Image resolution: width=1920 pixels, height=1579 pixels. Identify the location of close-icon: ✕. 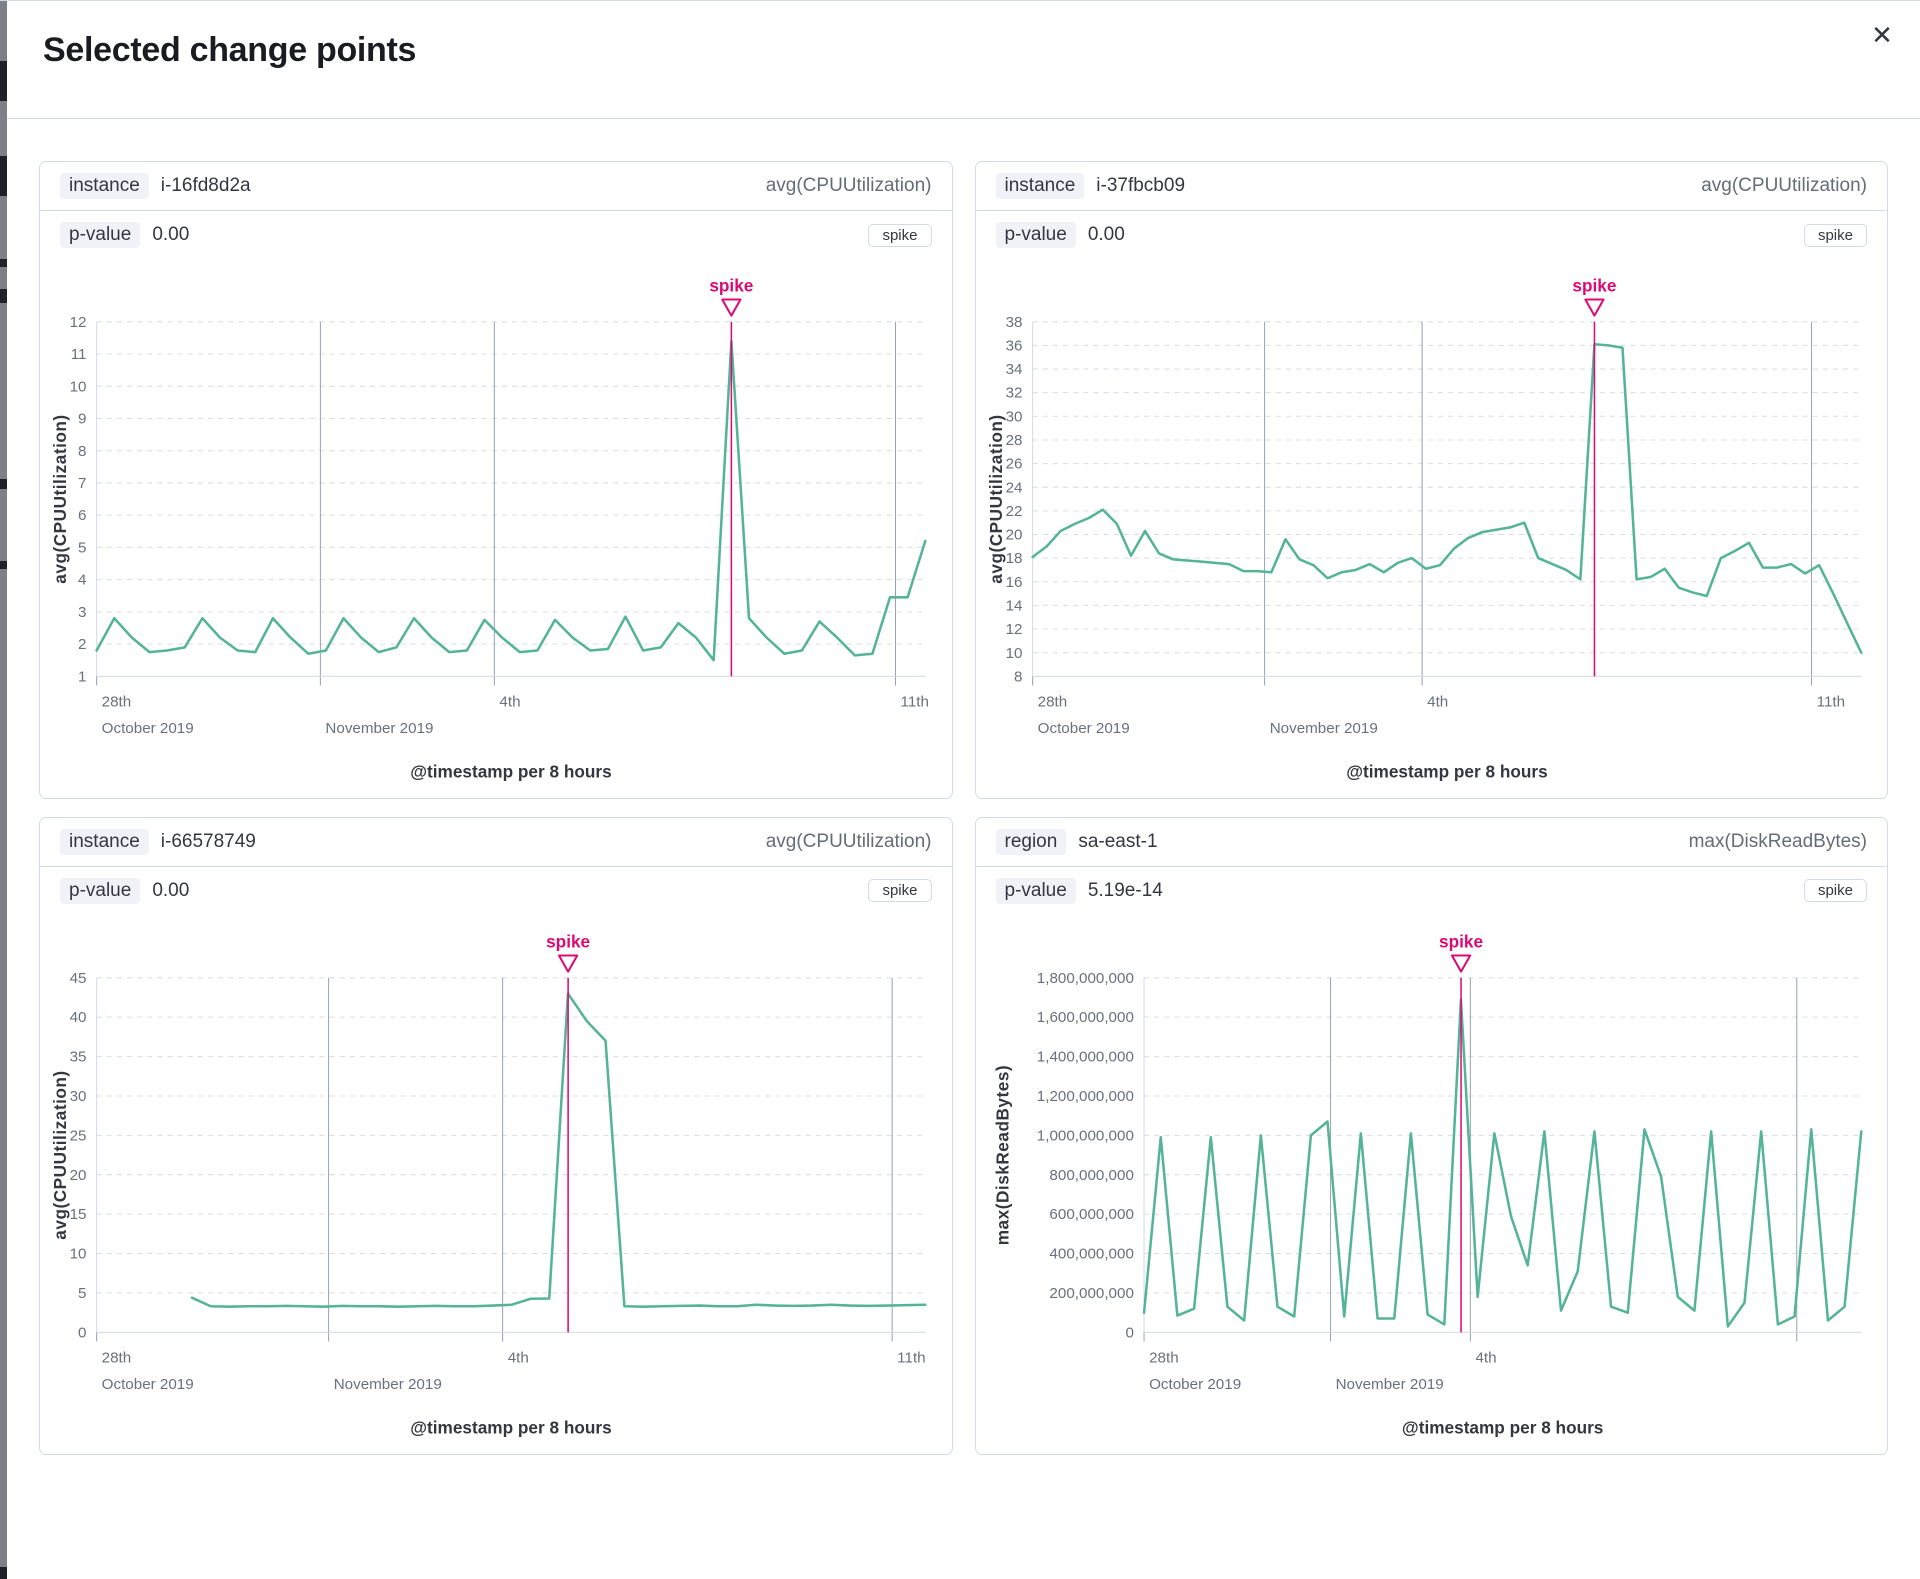
(1882, 35).